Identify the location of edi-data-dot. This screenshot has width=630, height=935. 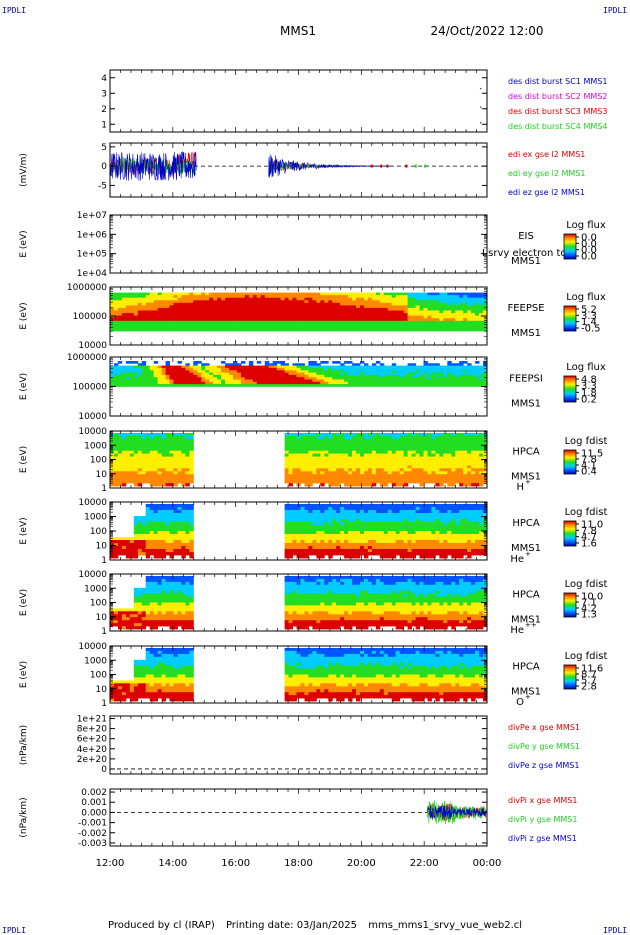
(406, 166).